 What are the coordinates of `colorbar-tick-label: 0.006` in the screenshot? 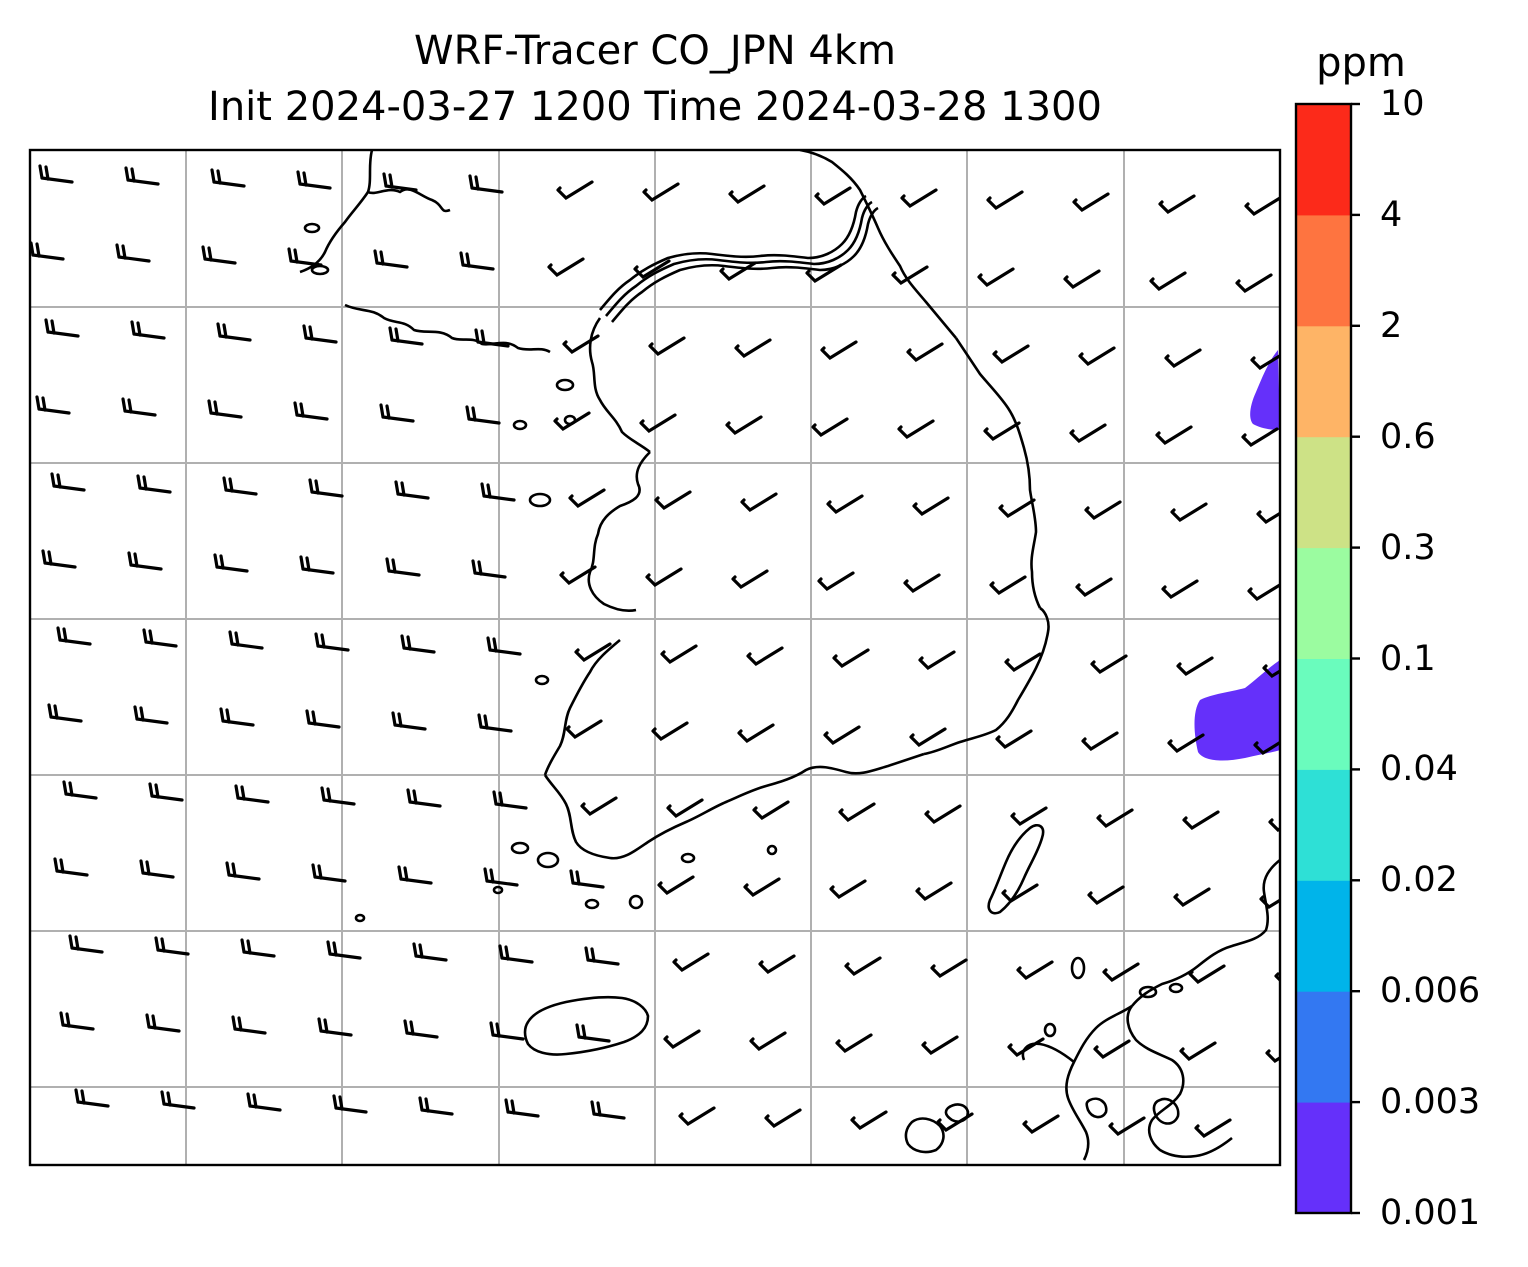 It's located at (1430, 991).